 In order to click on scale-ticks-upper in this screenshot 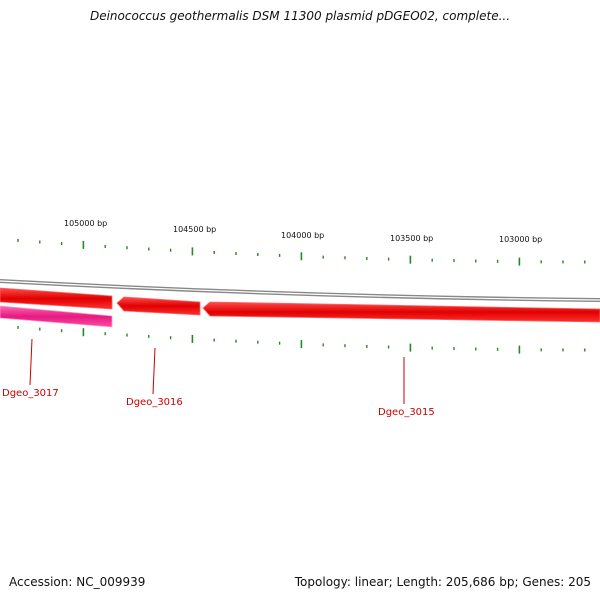, I will do `click(301, 252)`.